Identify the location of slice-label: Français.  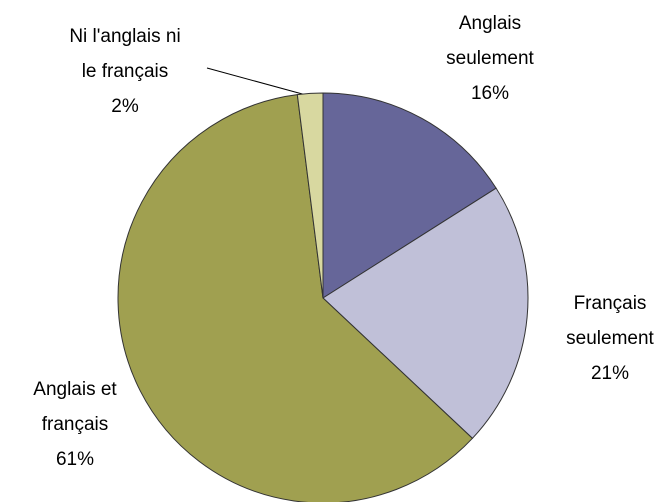
(610, 303).